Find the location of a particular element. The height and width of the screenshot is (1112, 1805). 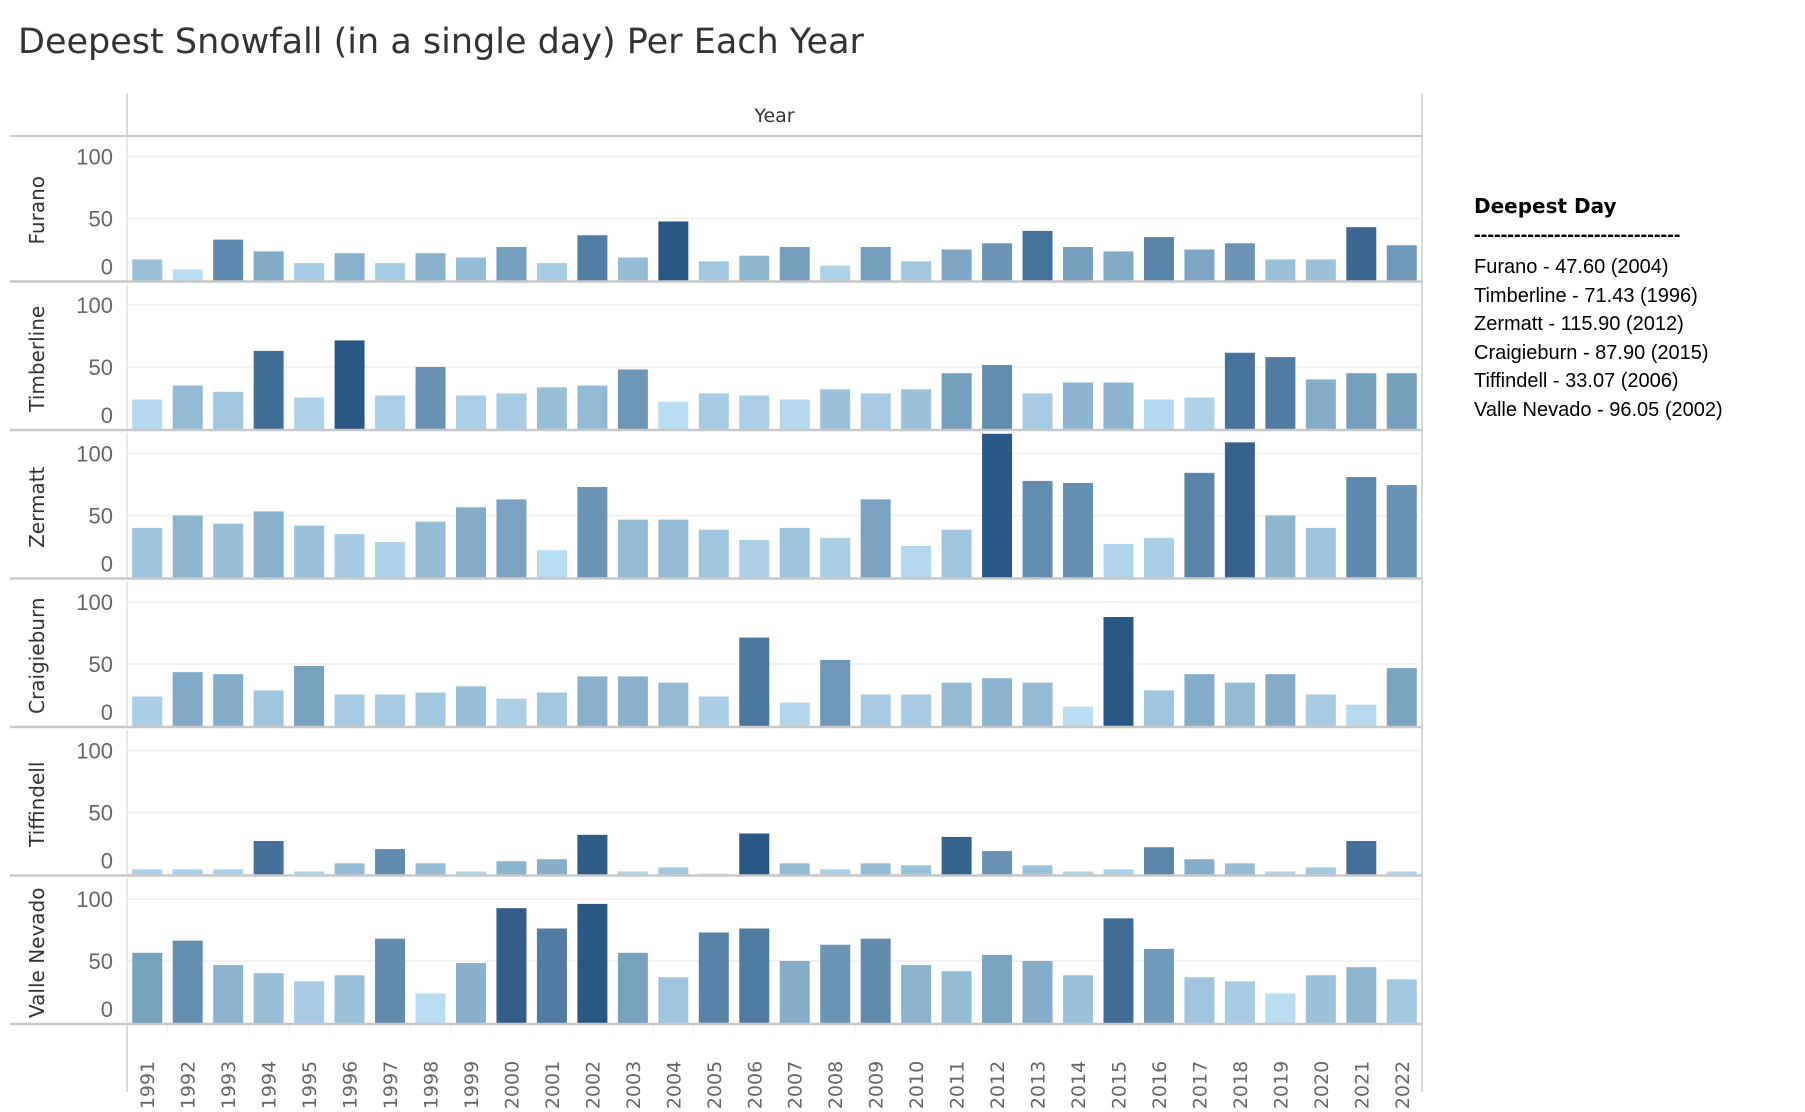

bar-valle-nevado-2012 is located at coordinates (997, 988).